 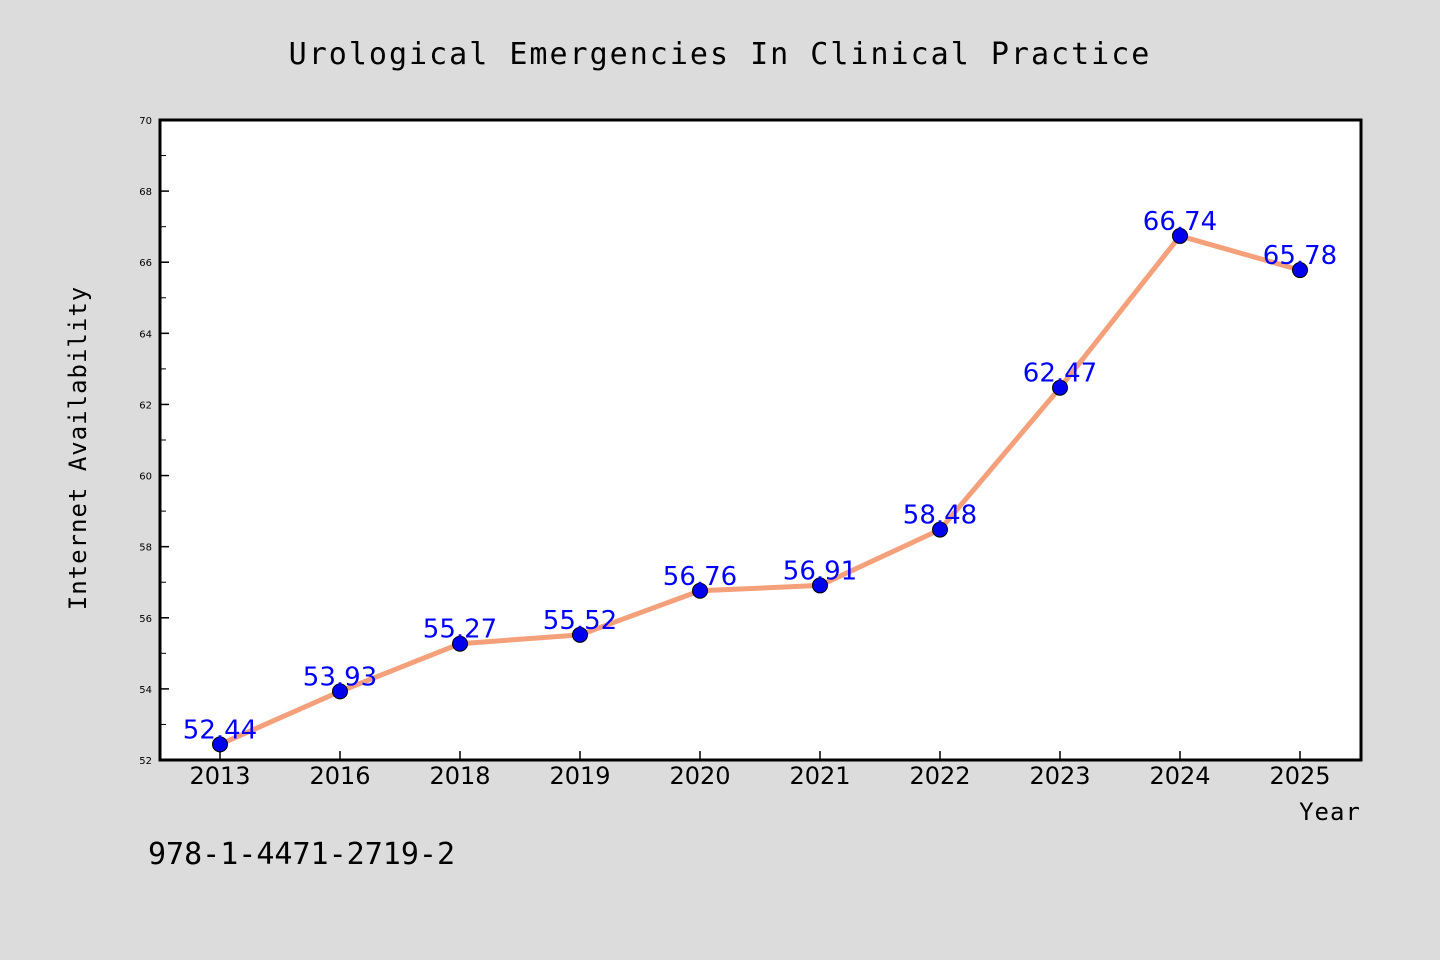 What do you see at coordinates (339, 776) in the screenshot?
I see `x-tick-label: 2016` at bounding box center [339, 776].